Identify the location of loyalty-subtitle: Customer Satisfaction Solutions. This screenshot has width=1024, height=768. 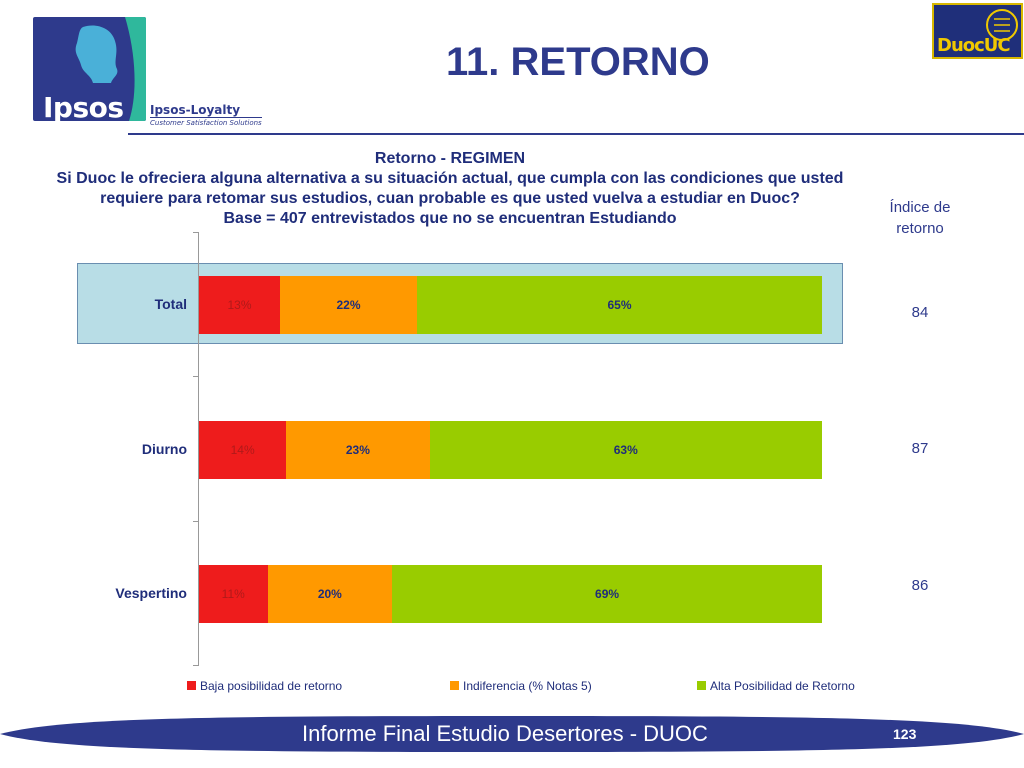
(206, 122).